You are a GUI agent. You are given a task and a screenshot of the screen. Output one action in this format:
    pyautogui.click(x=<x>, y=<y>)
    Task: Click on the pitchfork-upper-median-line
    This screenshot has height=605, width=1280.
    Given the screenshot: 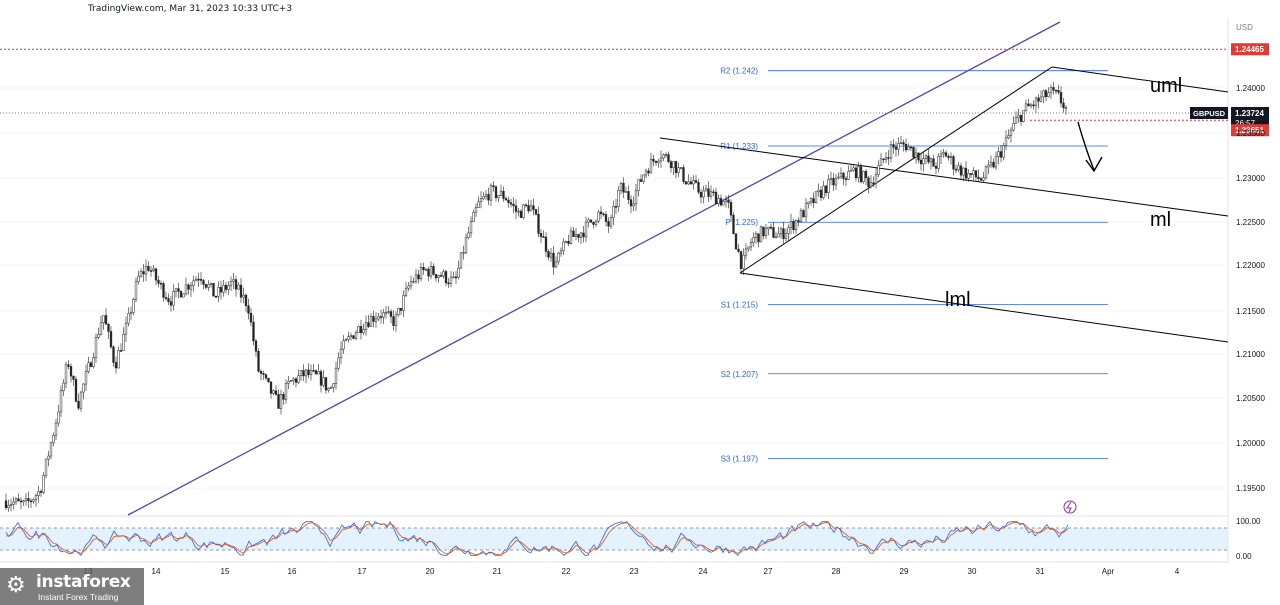 What is the action you would take?
    pyautogui.click(x=1140, y=79)
    